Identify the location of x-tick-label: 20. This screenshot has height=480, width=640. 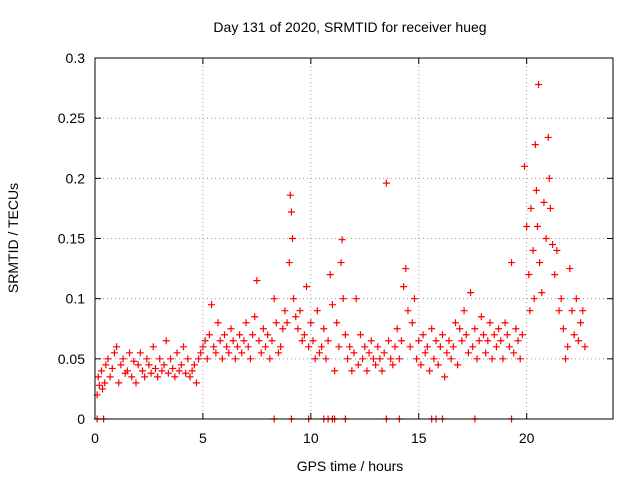
(527, 438).